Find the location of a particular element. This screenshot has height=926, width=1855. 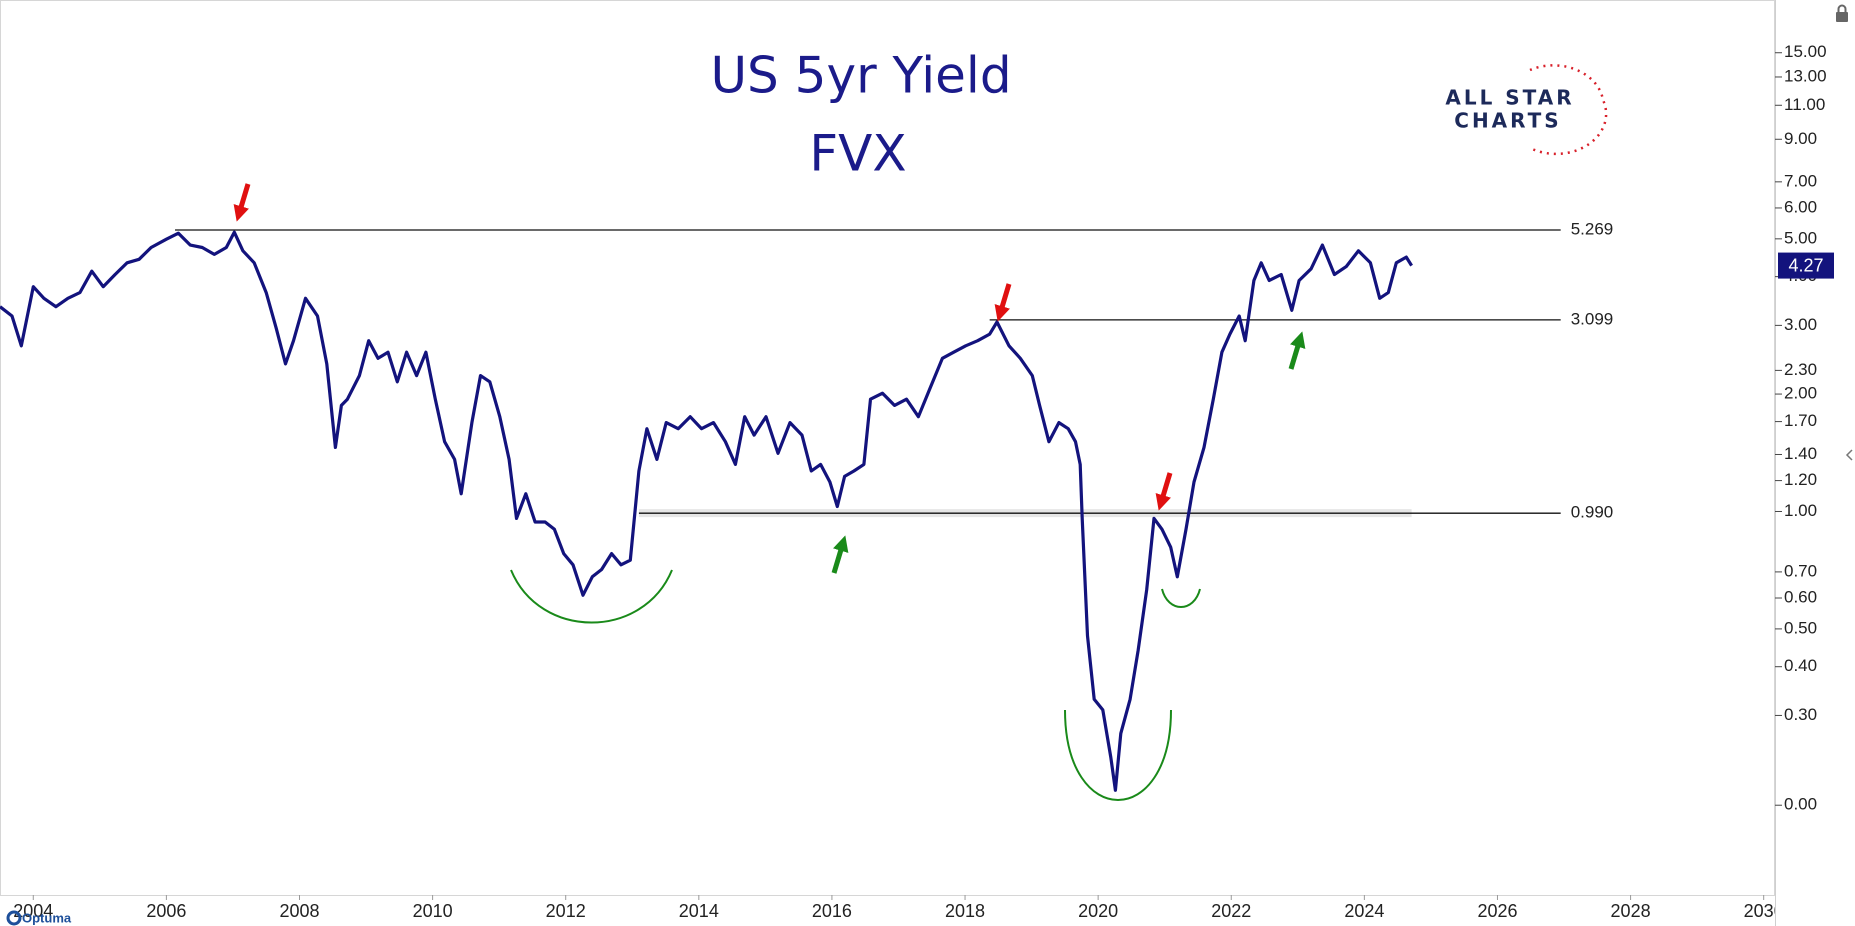

last-value-tag is located at coordinates (1806, 265).